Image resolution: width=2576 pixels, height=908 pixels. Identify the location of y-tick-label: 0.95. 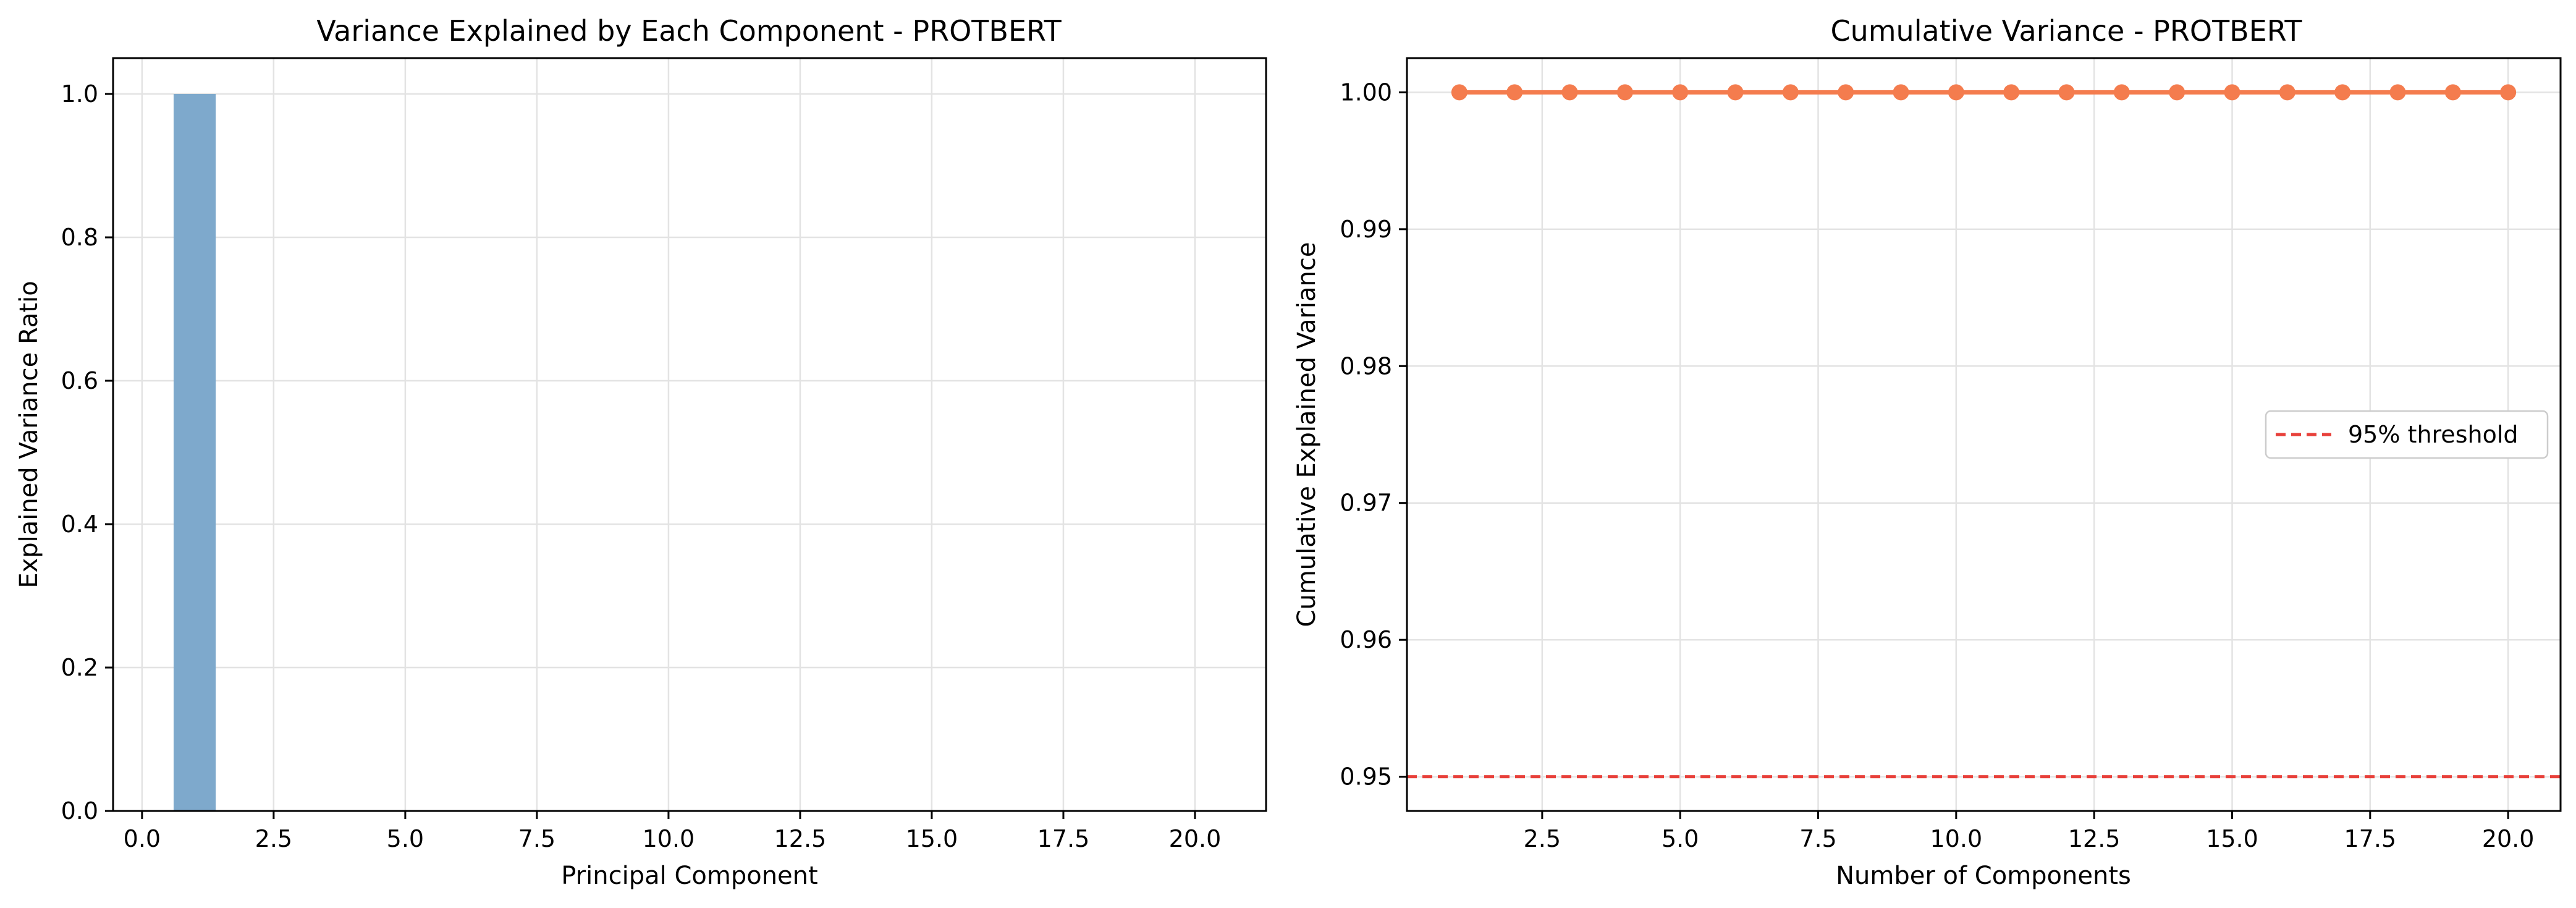
(1366, 777).